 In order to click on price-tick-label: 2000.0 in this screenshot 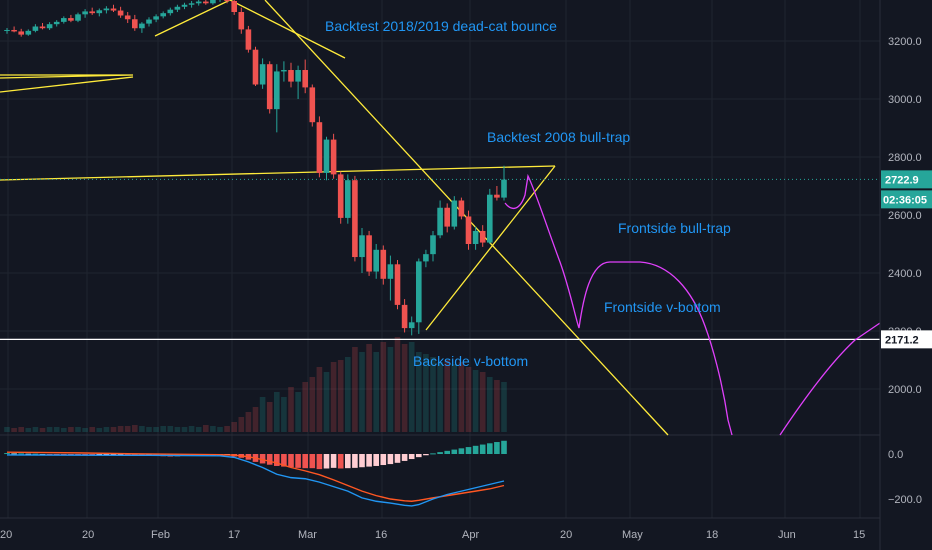, I will do `click(905, 390)`.